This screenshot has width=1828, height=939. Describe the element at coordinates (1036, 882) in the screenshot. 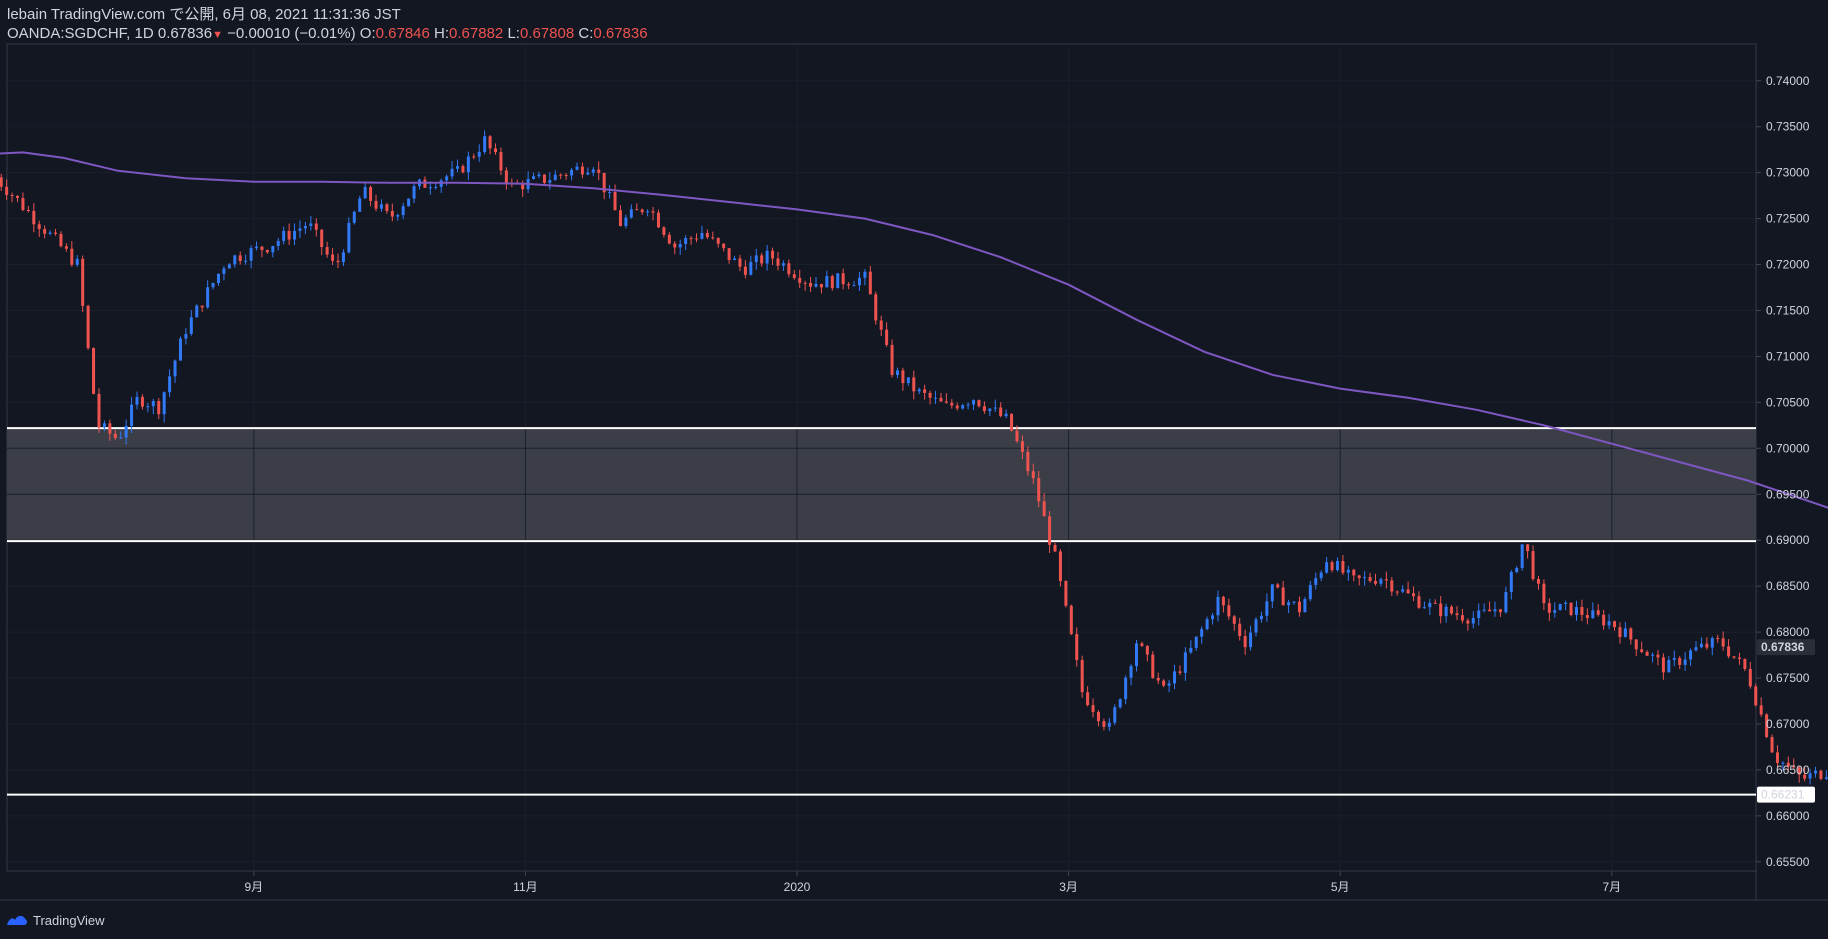

I see `time-axis: 9月11月20203月5月7月9月11月20213月5月7月9月` at that location.